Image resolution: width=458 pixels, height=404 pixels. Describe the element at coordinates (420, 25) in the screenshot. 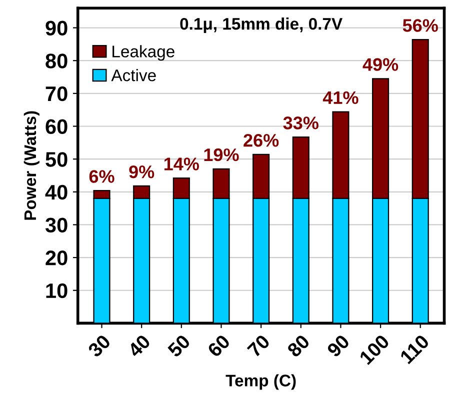

I see `annotation: 56%` at that location.